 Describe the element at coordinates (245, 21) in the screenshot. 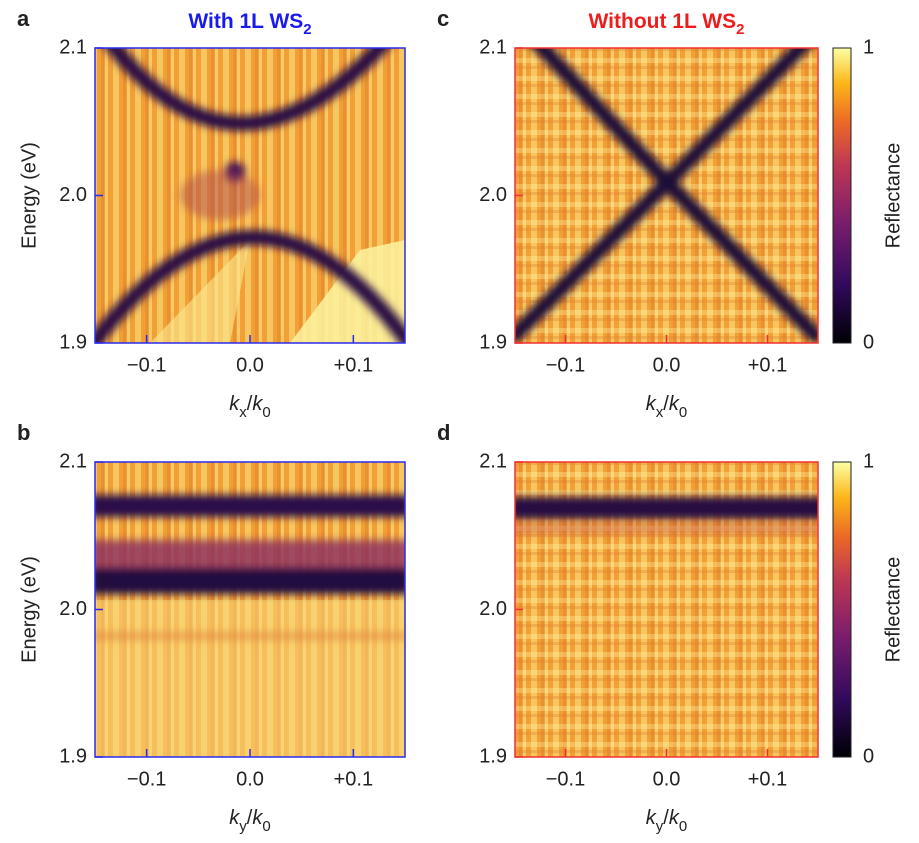

I see `label-part: With 1L WS` at that location.